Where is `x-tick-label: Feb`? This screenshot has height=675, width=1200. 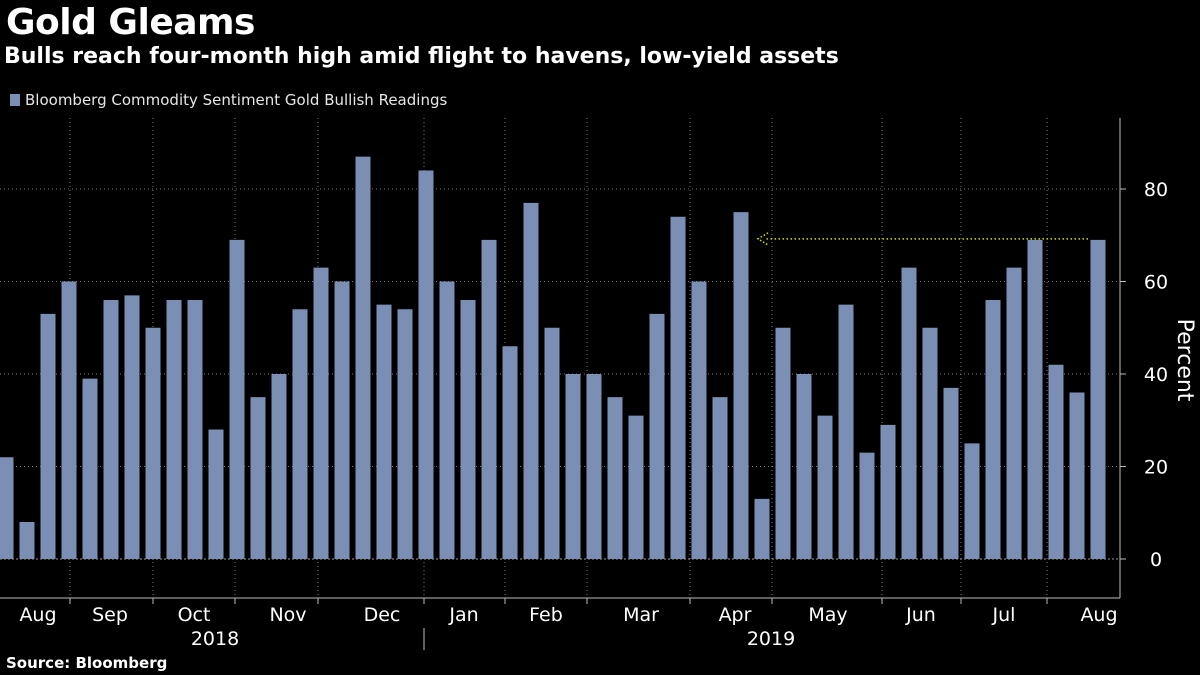 x-tick-label: Feb is located at coordinates (546, 615).